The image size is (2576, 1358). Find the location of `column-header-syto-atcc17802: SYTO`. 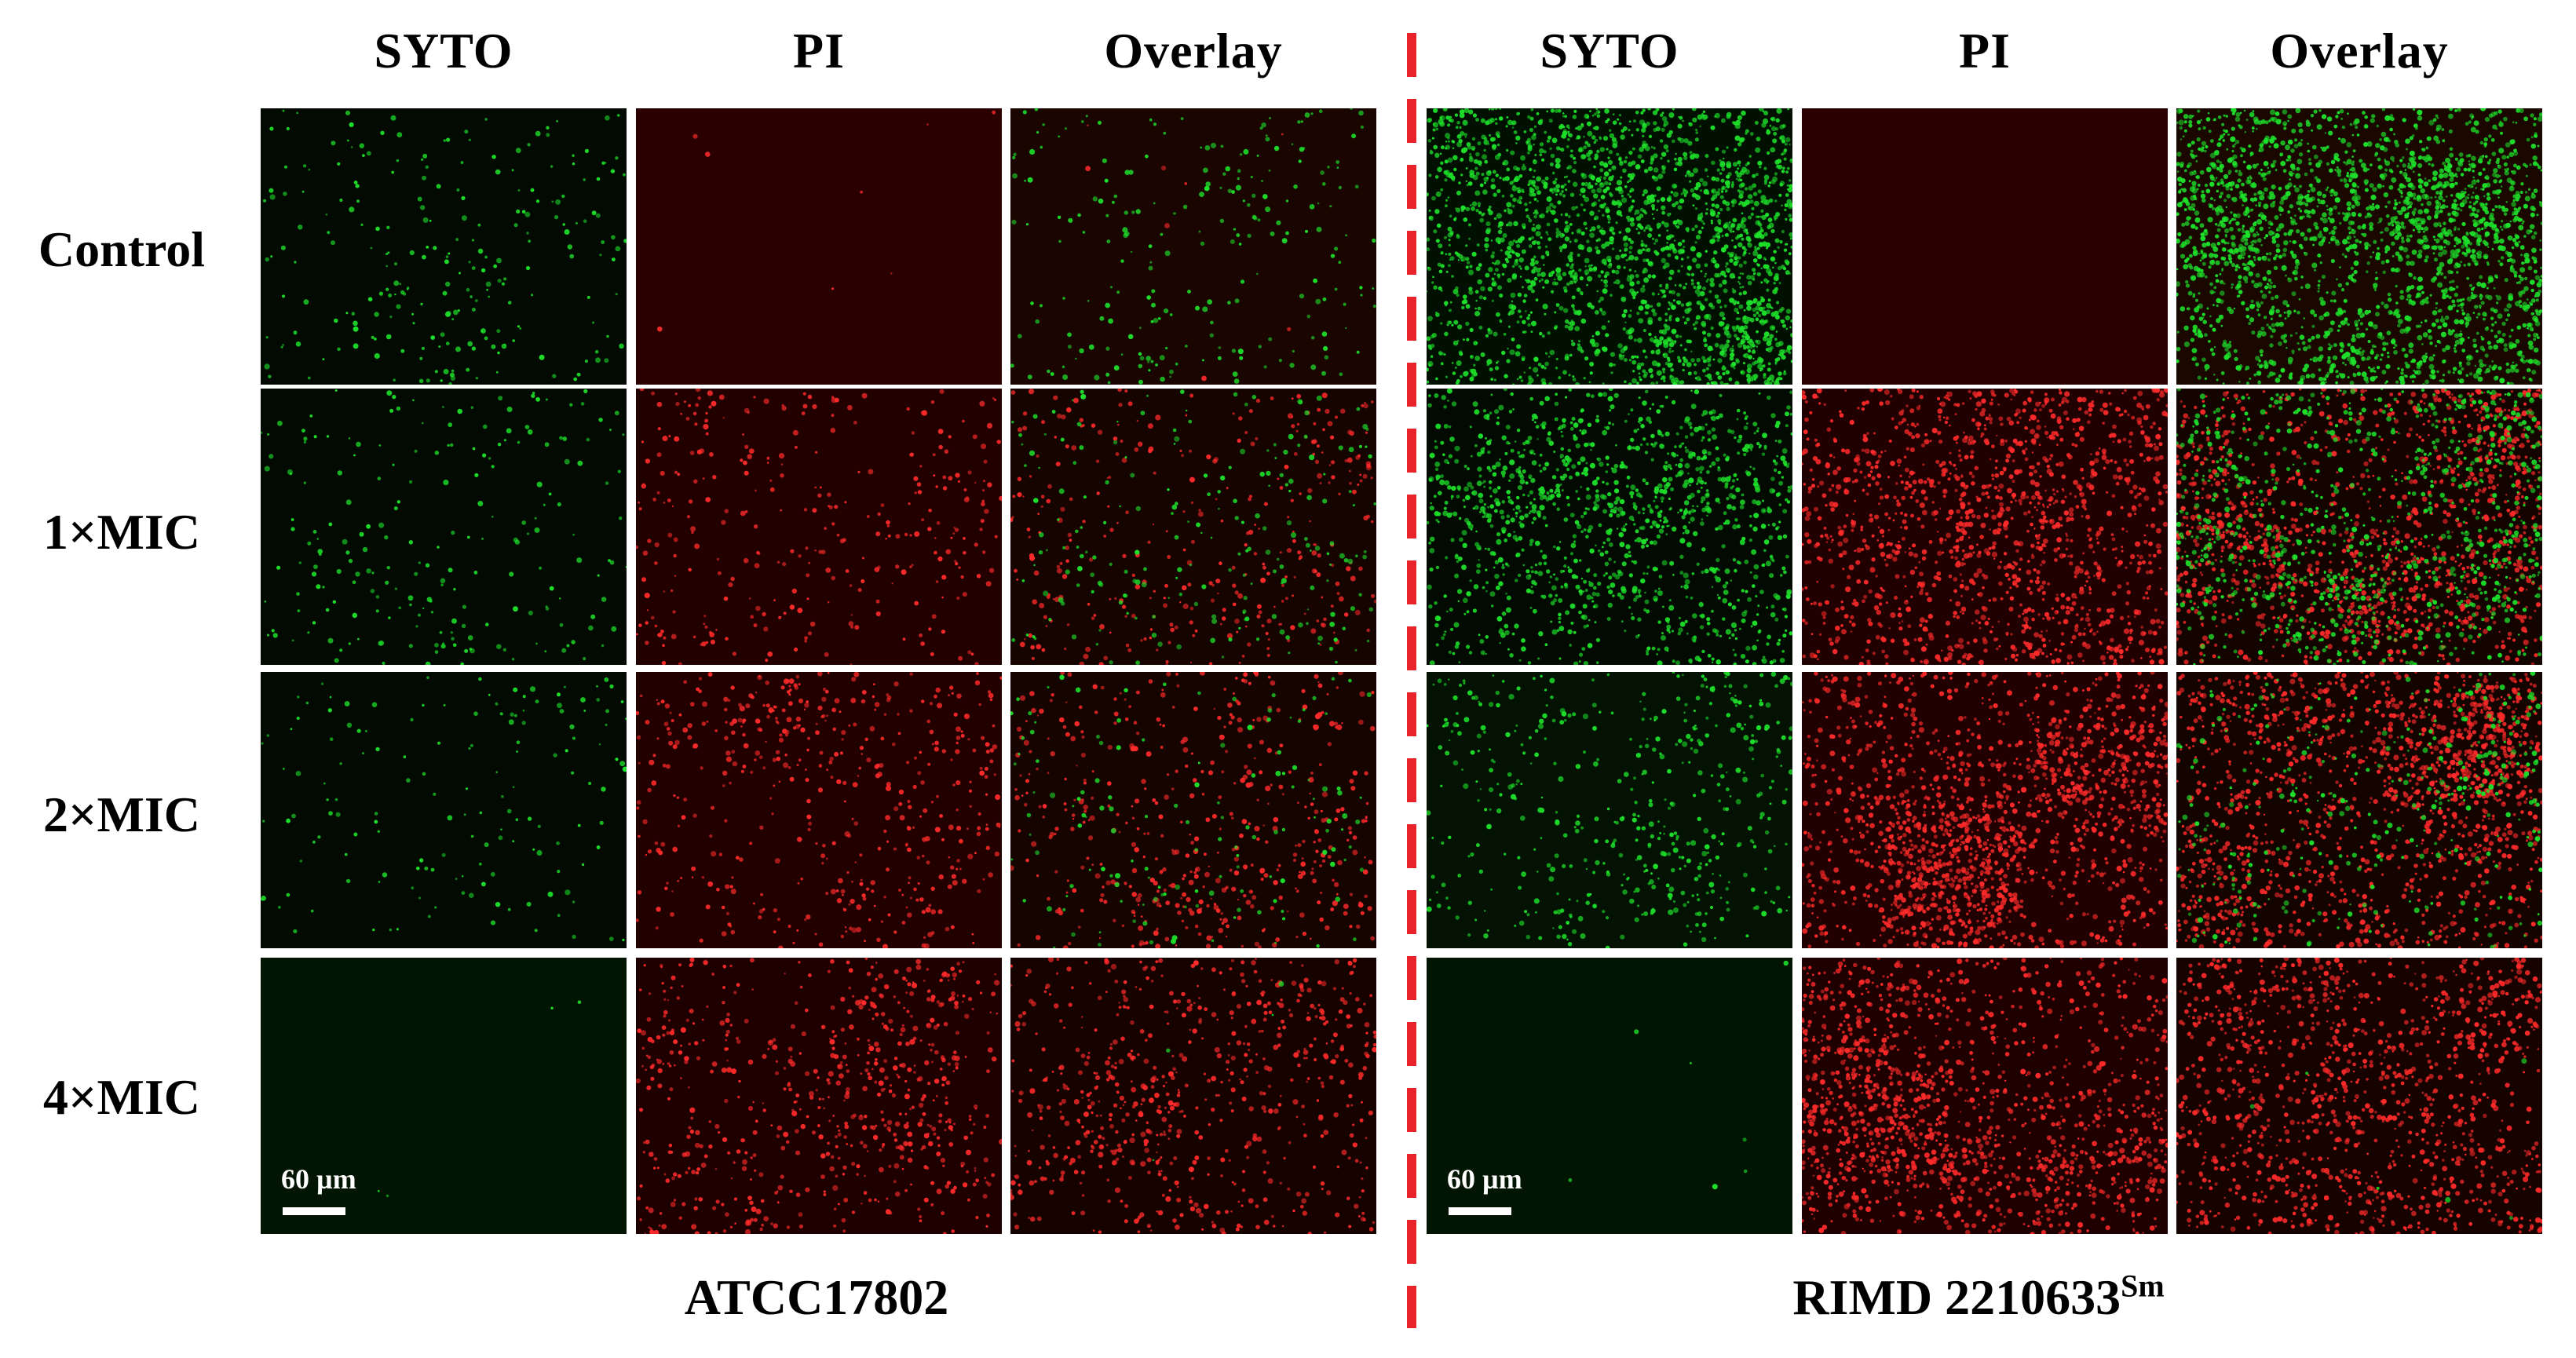

column-header-syto-atcc17802: SYTO is located at coordinates (443, 51).